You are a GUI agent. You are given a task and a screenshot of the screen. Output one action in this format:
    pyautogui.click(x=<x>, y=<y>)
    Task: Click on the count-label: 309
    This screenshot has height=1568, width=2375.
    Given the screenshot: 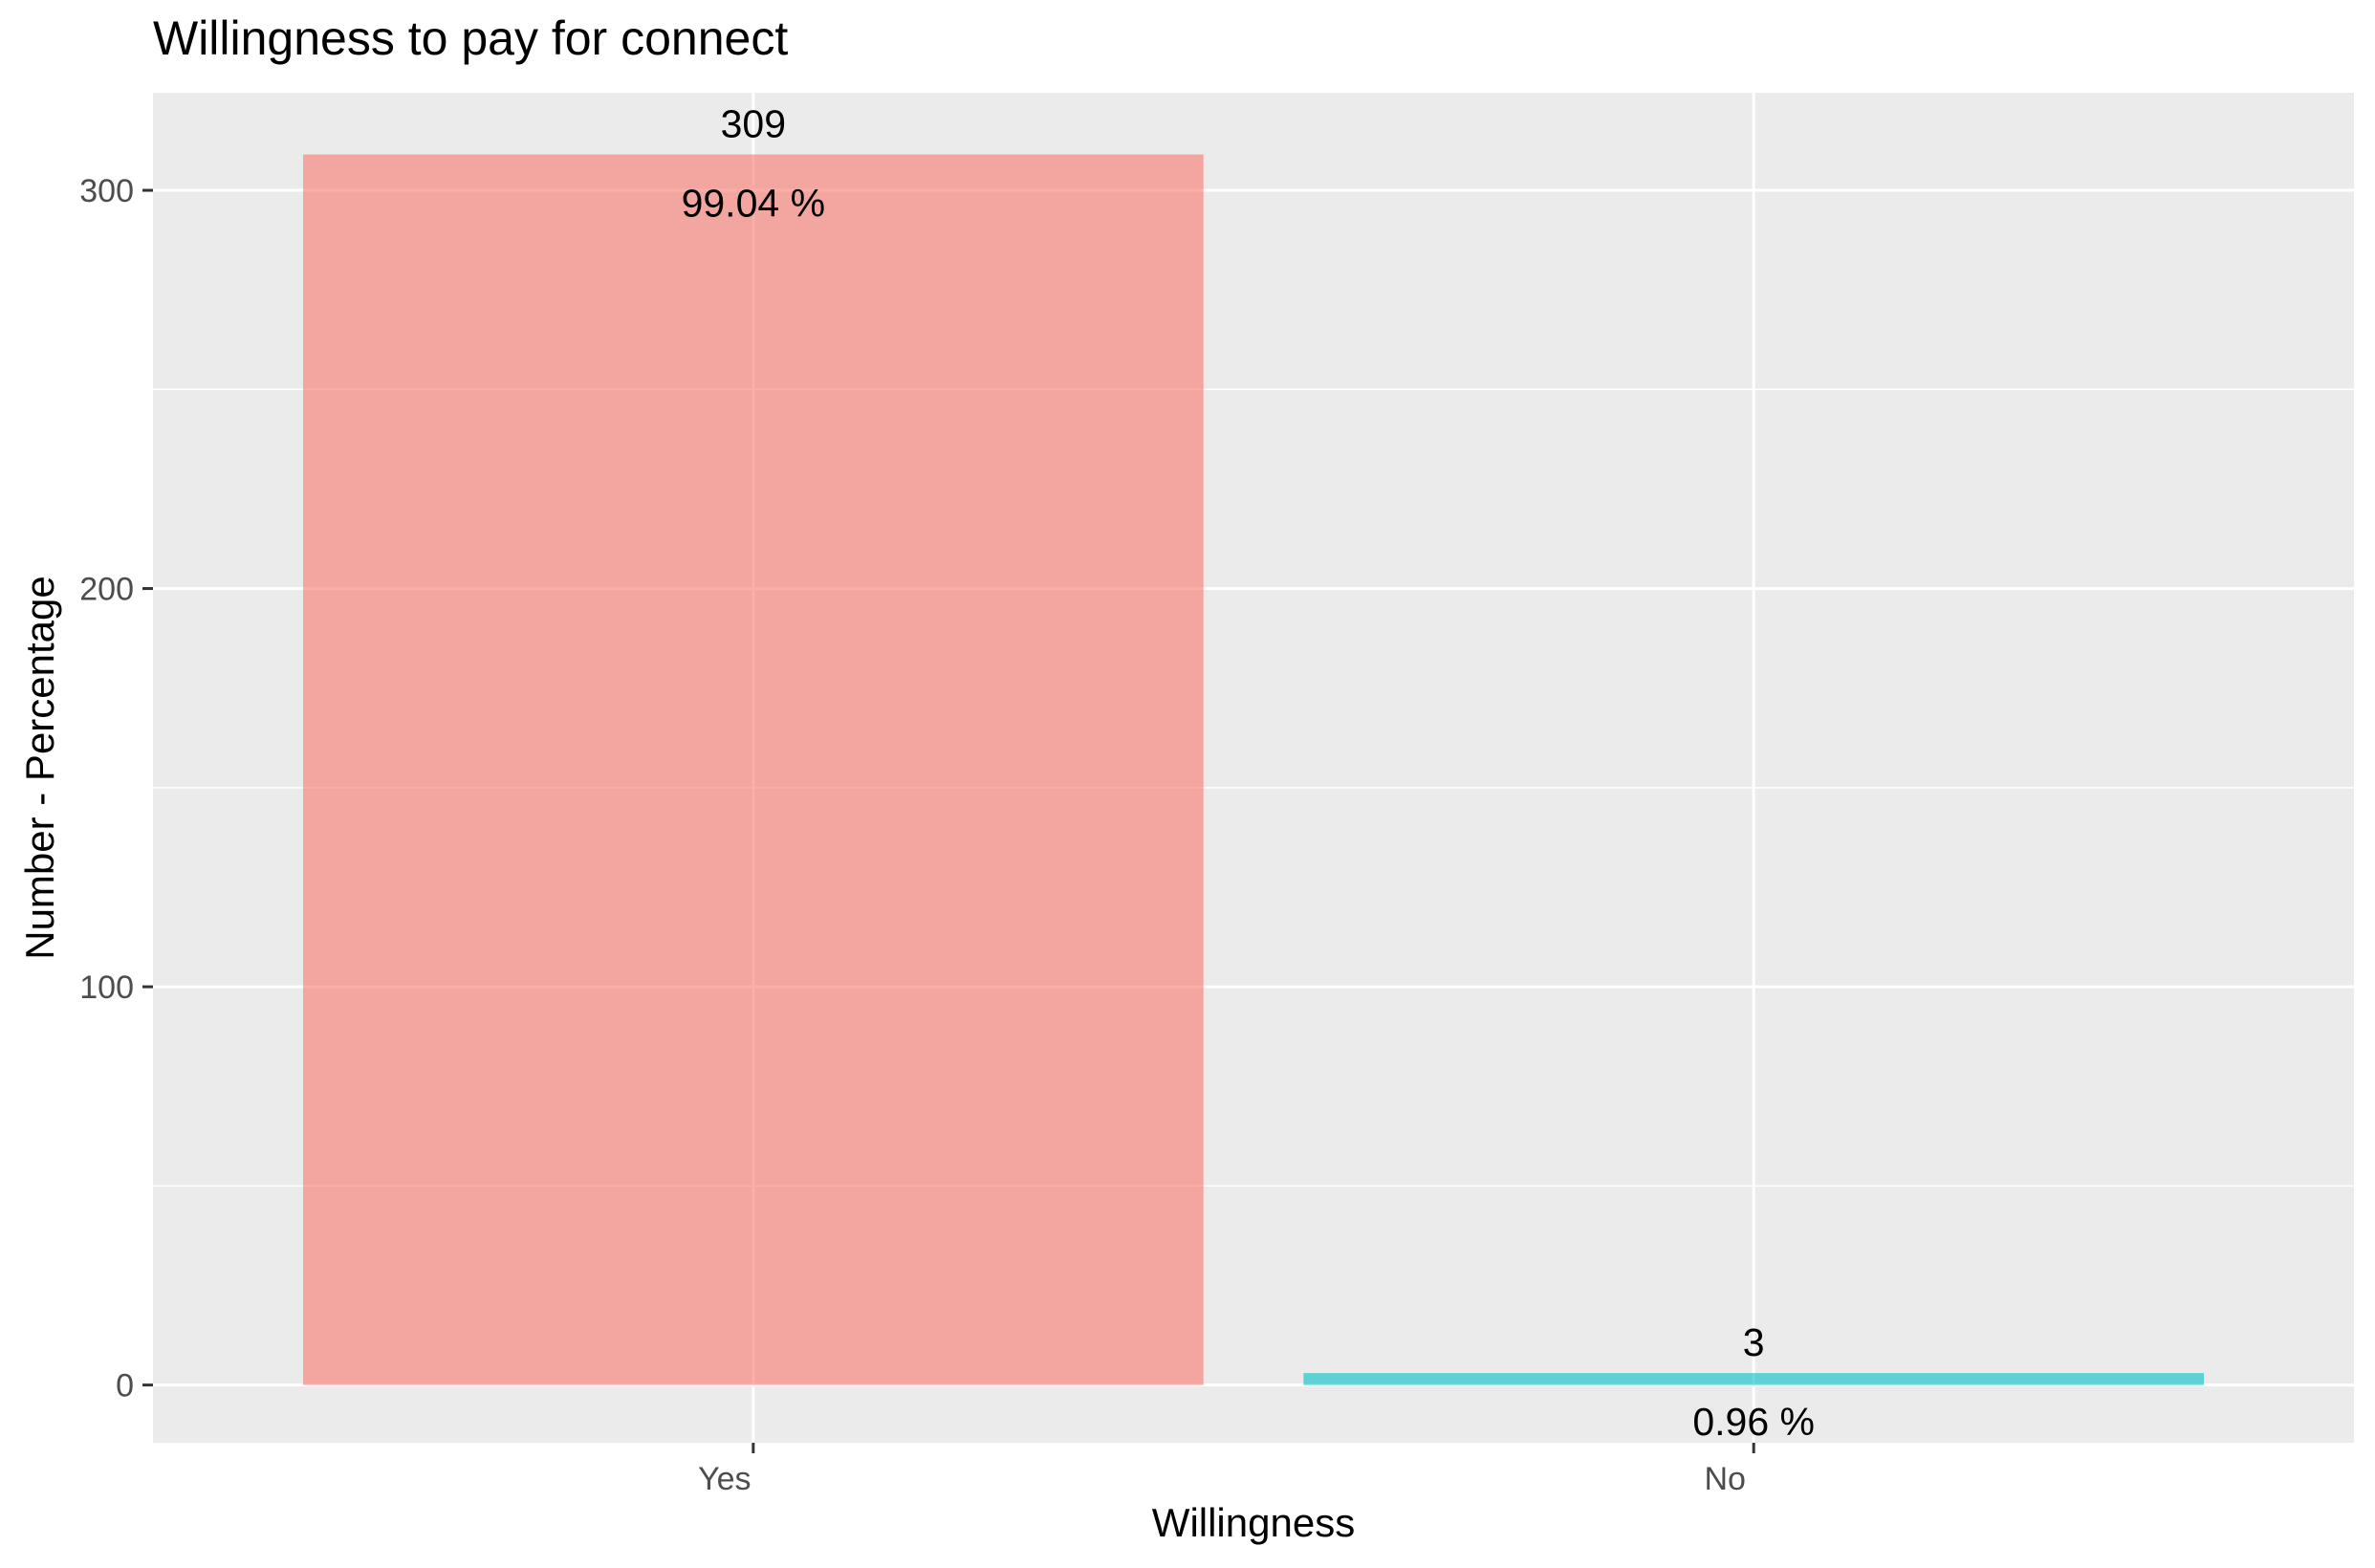 What is the action you would take?
    pyautogui.click(x=753, y=124)
    